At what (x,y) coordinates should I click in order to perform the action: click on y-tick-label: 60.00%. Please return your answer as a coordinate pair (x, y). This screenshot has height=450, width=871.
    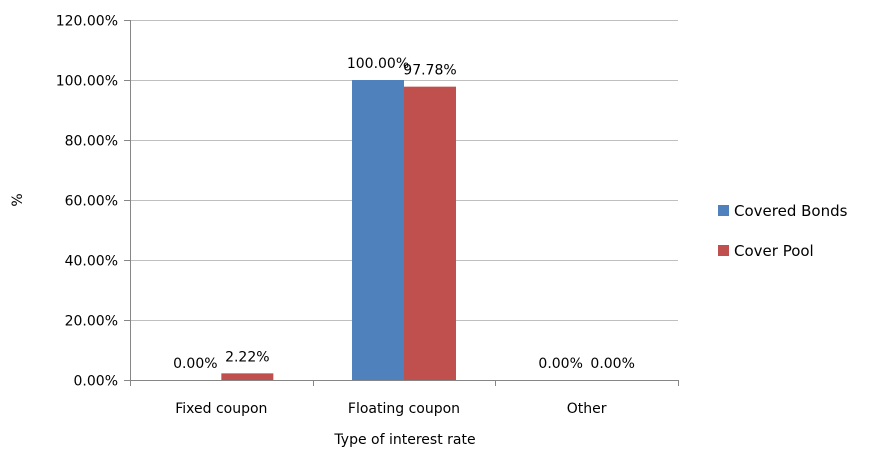
    Looking at the image, I should click on (91, 202).